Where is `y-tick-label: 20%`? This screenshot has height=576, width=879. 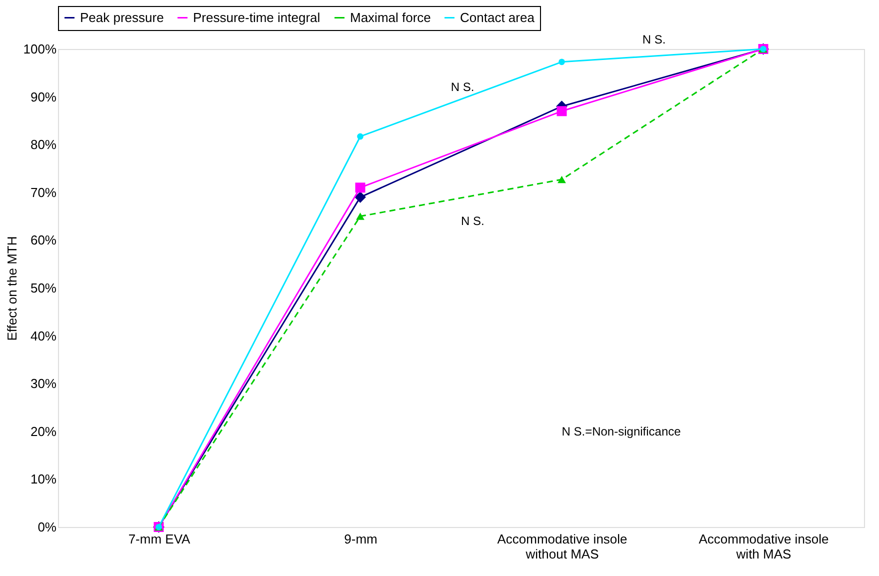 y-tick-label: 20% is located at coordinates (43, 431).